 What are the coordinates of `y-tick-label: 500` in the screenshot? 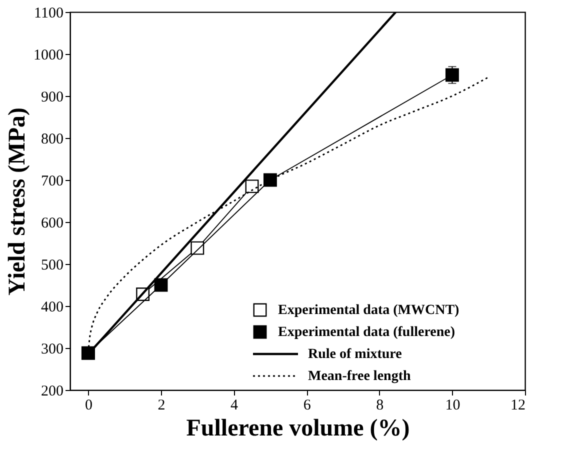 It's located at (52, 266).